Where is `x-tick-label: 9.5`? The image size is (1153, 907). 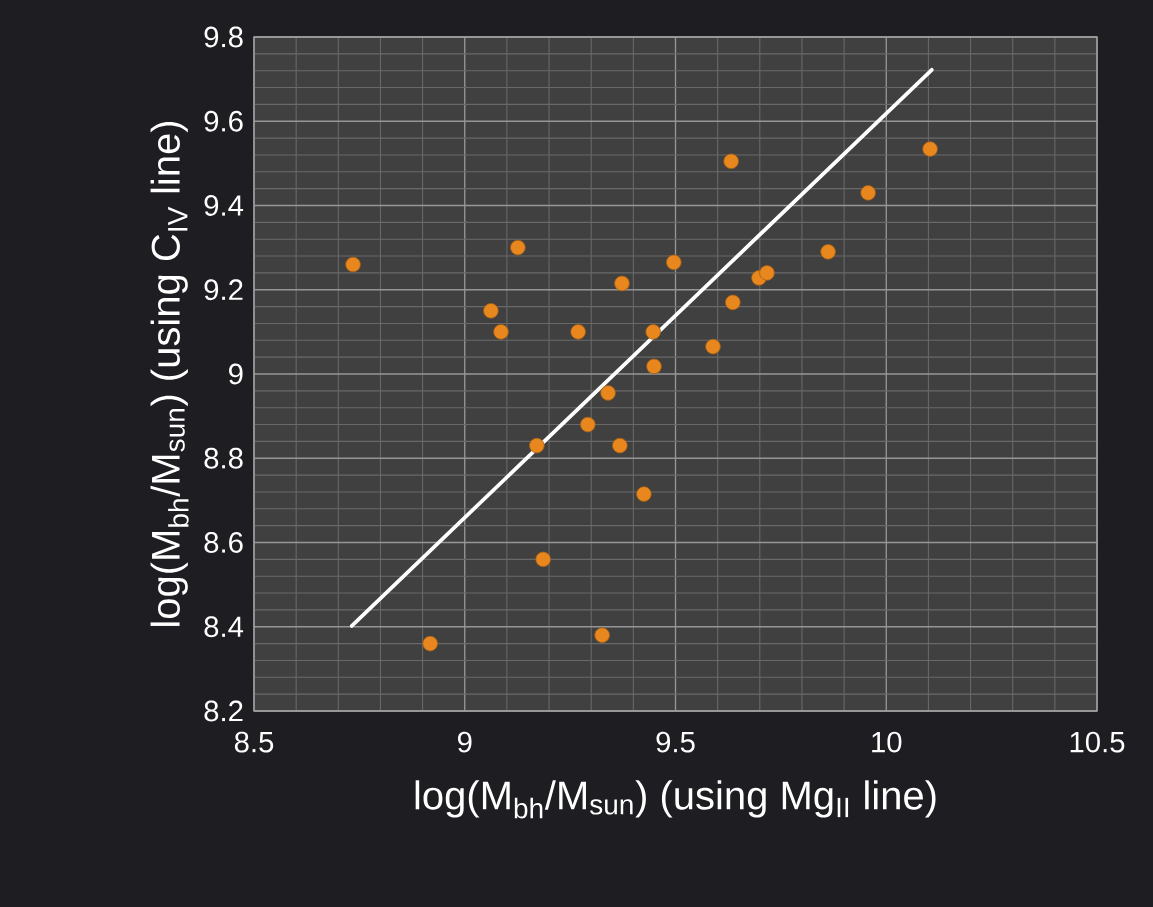 x-tick-label: 9.5 is located at coordinates (675, 742).